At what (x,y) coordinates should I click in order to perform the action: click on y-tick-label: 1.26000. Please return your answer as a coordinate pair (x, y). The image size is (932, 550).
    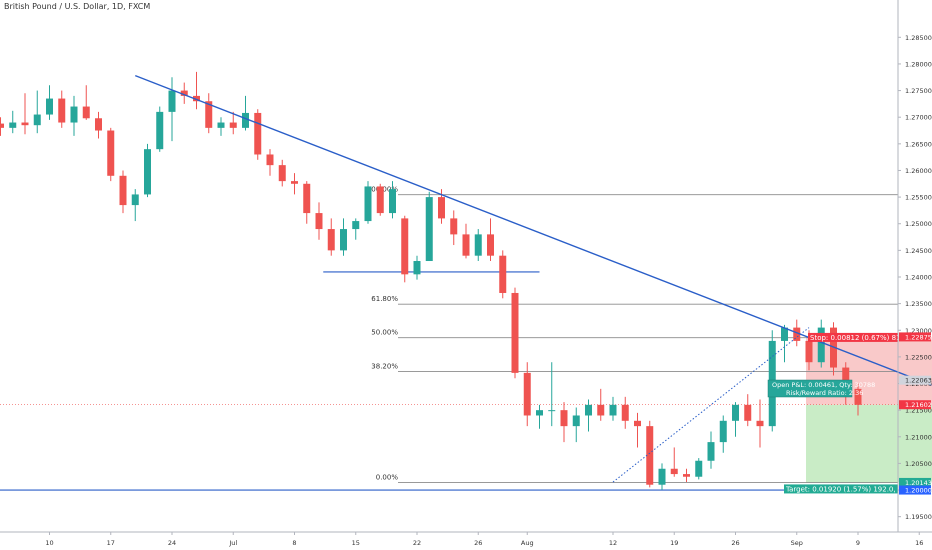
    Looking at the image, I should click on (918, 171).